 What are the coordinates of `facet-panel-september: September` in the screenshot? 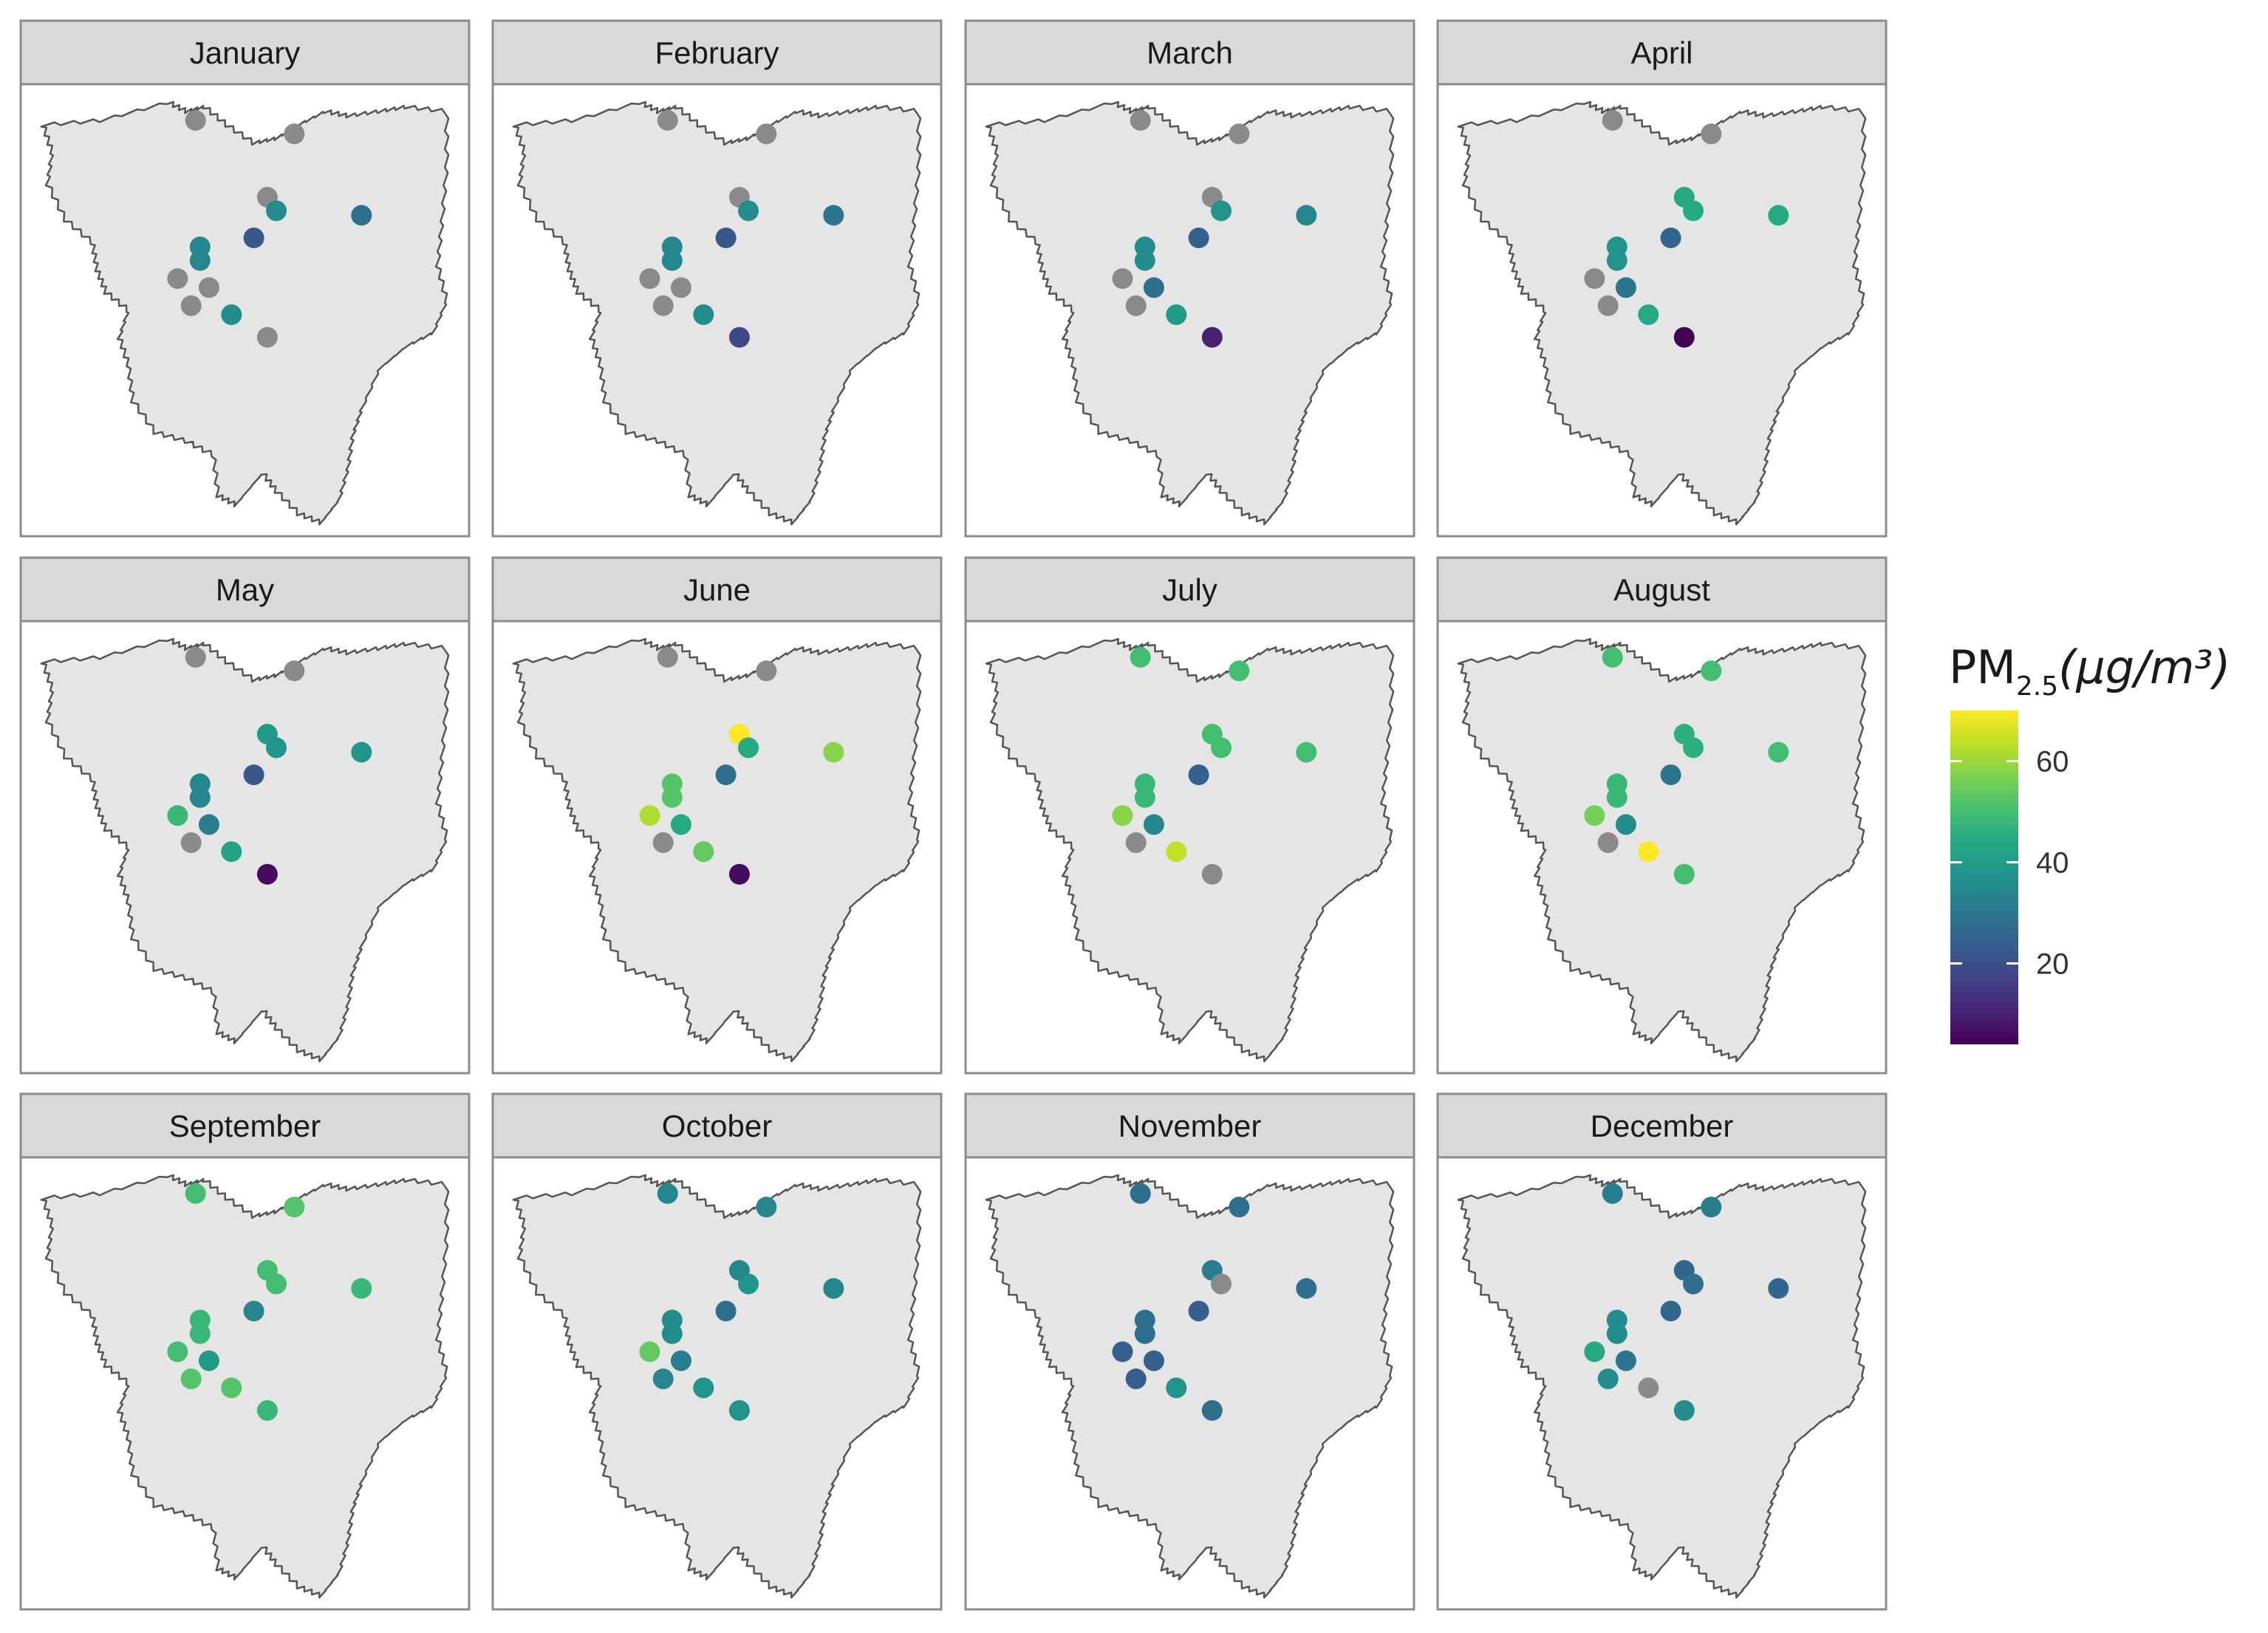 It's located at (245, 1351).